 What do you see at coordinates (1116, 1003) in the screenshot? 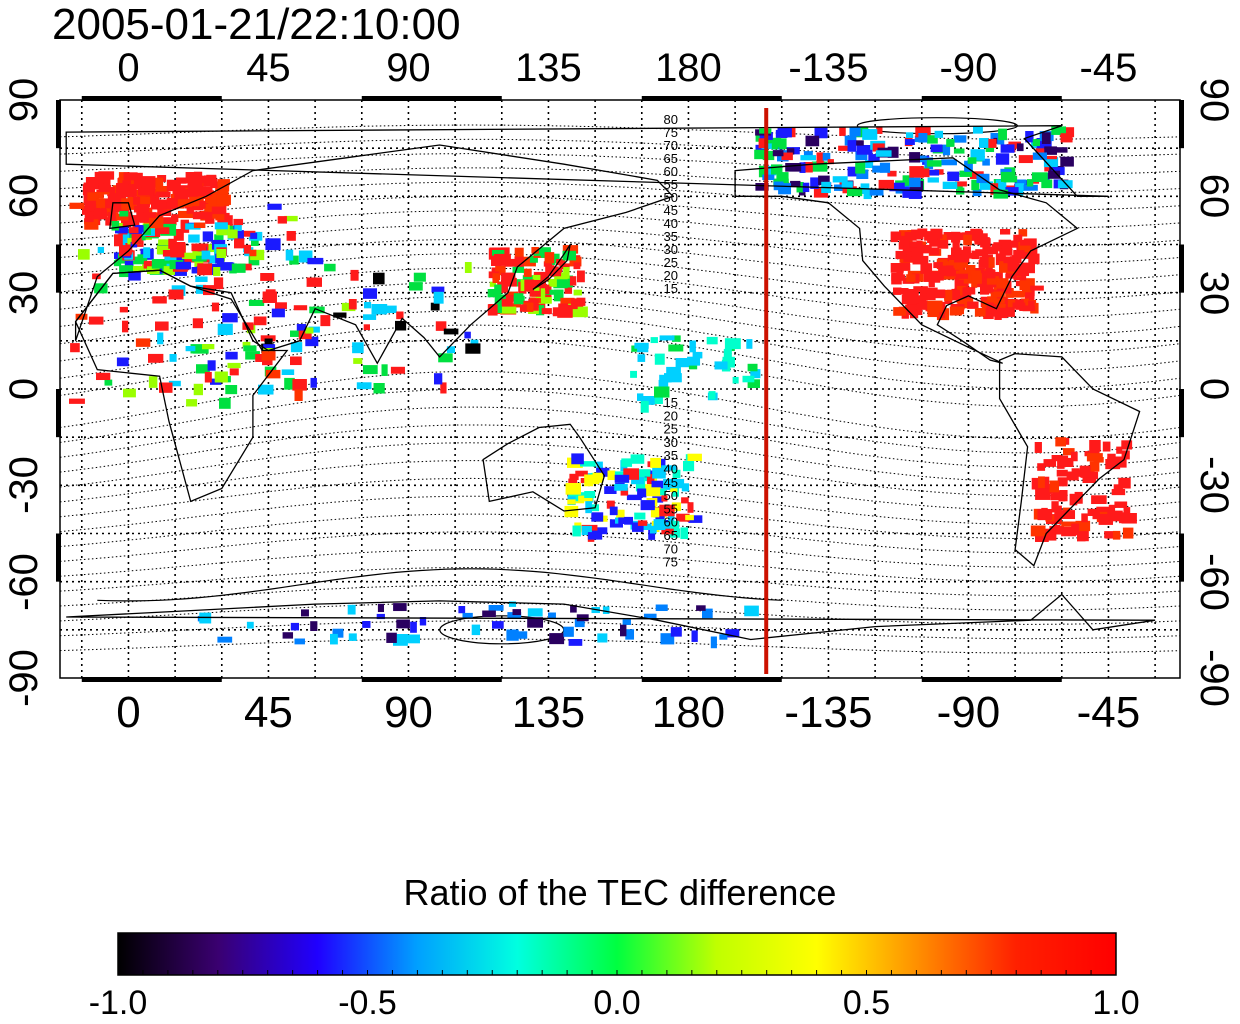
I see `colorbar-tick-label: 1.0` at bounding box center [1116, 1003].